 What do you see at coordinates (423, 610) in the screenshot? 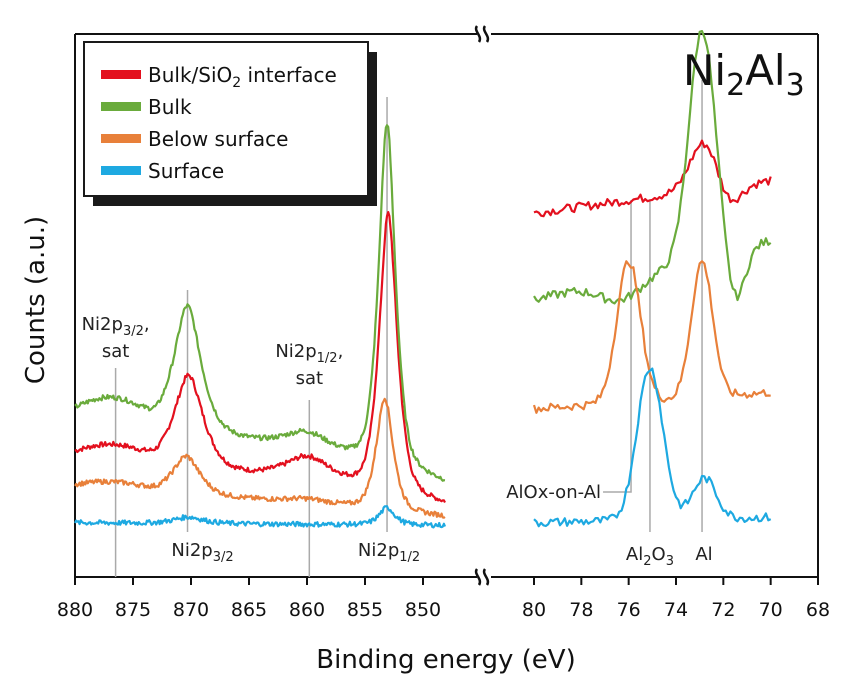
I see `x-tick-label: 850` at bounding box center [423, 610].